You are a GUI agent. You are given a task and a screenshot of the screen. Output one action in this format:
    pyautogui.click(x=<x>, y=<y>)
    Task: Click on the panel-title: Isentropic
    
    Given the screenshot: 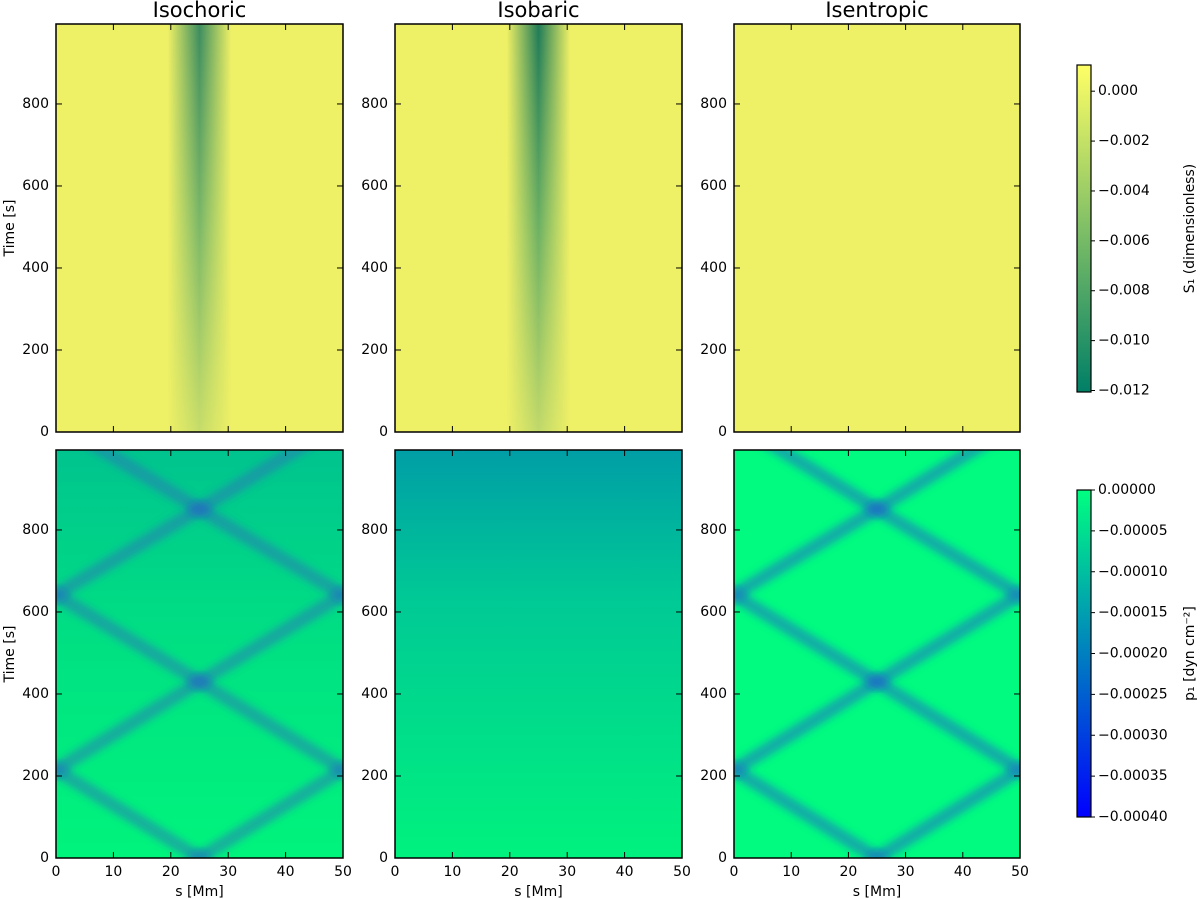 What is the action you would take?
    pyautogui.click(x=876, y=11)
    